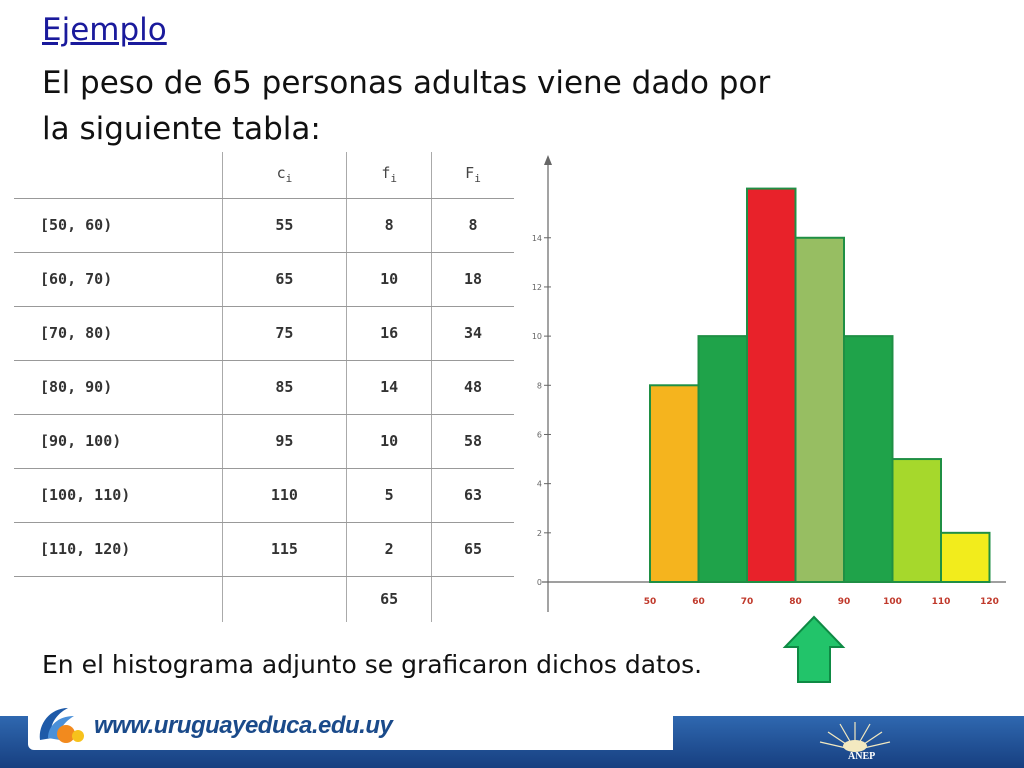  Describe the element at coordinates (472, 549) in the screenshot. I see `cell-F: 65` at that location.